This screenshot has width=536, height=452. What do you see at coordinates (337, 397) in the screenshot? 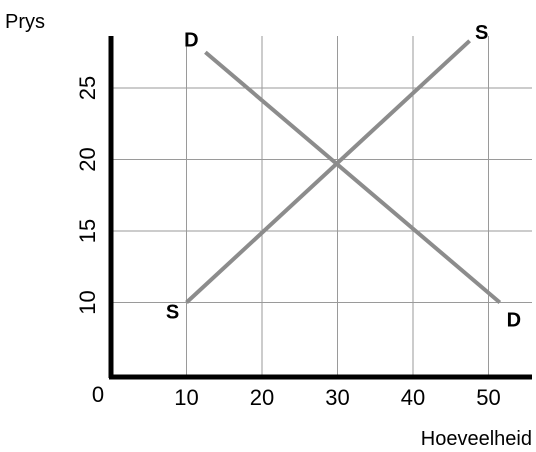
I see `x-tick-label: 30` at bounding box center [337, 397].